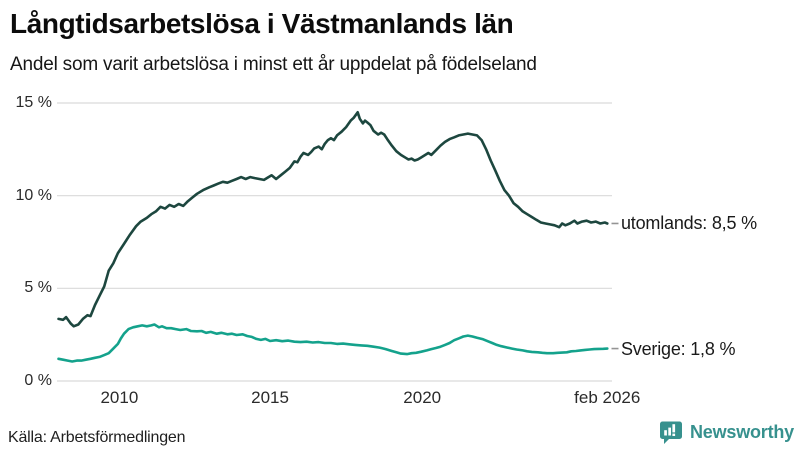  I want to click on series-line-Sverige, so click(333, 343).